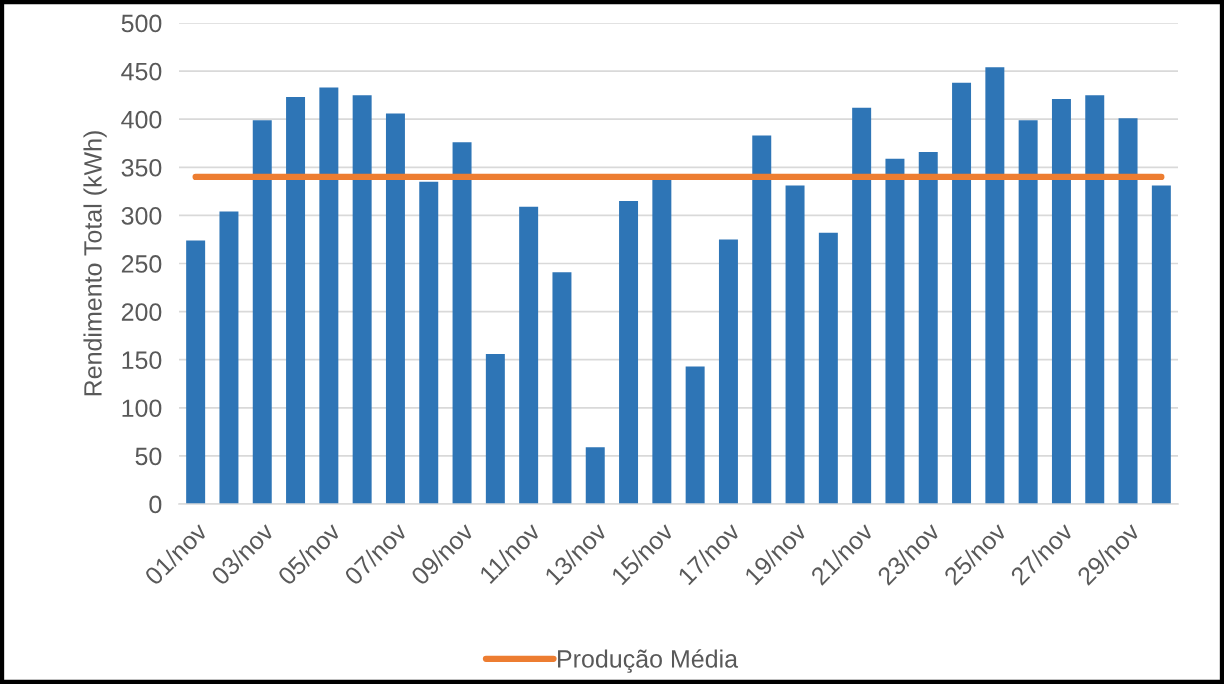 This screenshot has width=1224, height=684. I want to click on y-tick-label: 350, so click(141, 167).